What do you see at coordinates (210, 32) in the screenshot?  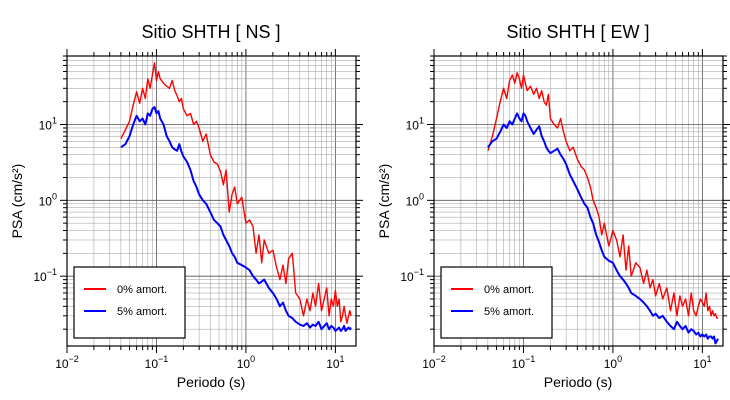 I see `chart-title: Sitio SHTH [ NS ]` at bounding box center [210, 32].